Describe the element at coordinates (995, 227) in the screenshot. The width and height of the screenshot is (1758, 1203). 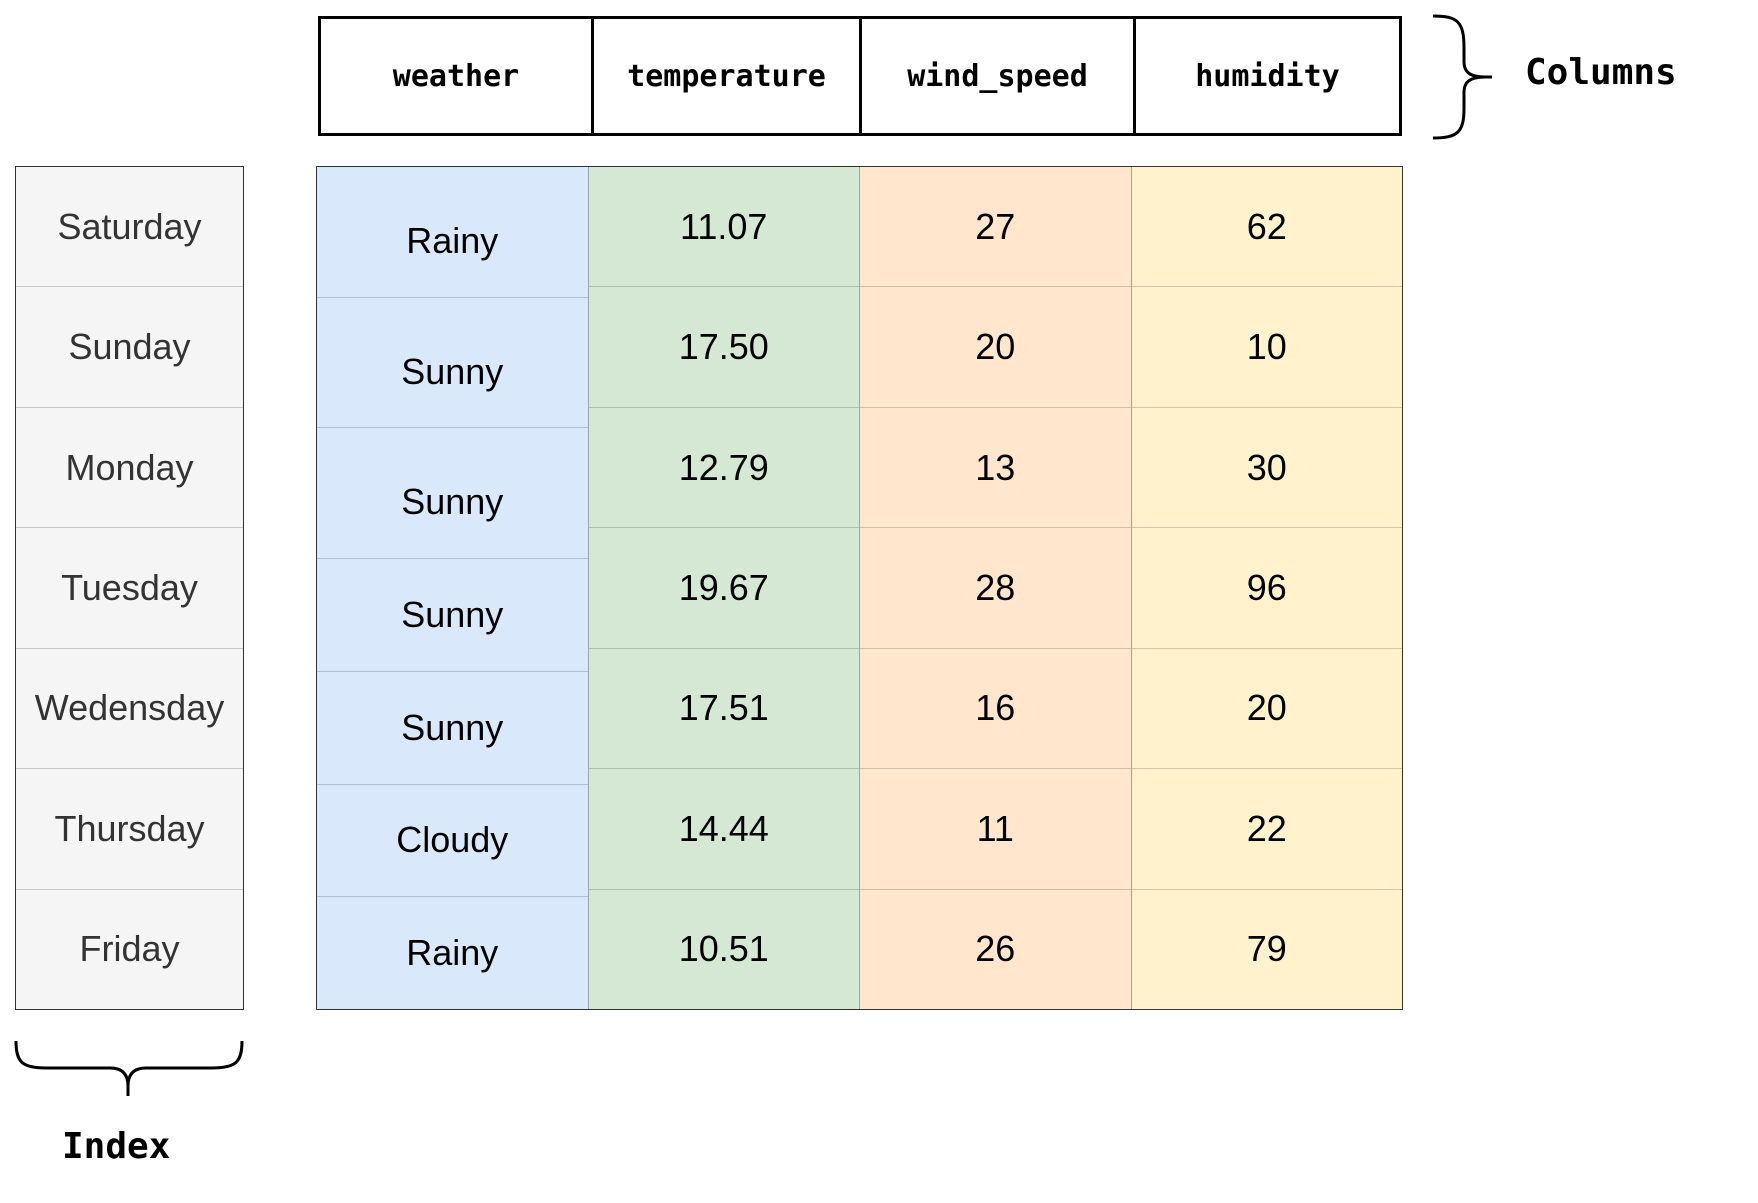
I see `data-cell: 27` at that location.